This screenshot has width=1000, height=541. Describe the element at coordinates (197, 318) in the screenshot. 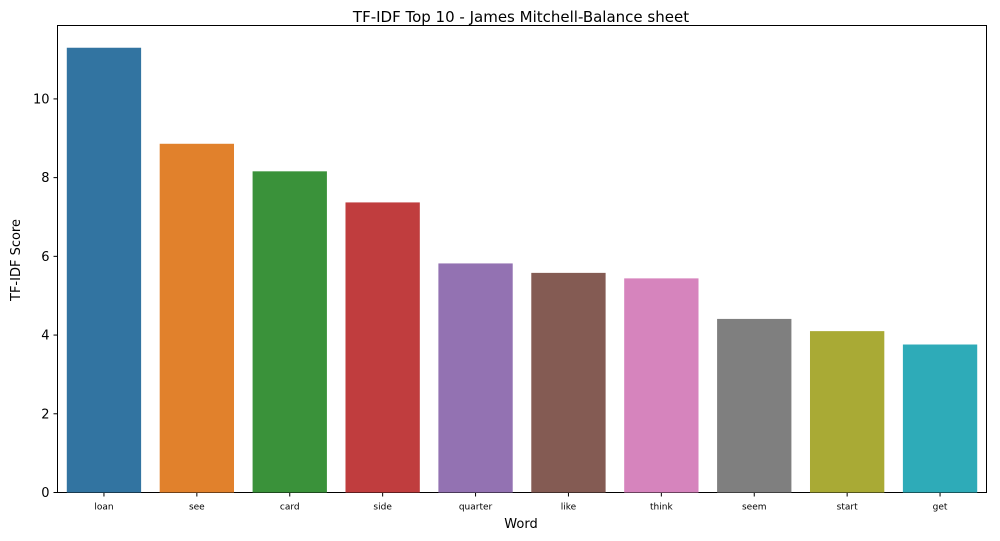

I see `bar-see` at that location.